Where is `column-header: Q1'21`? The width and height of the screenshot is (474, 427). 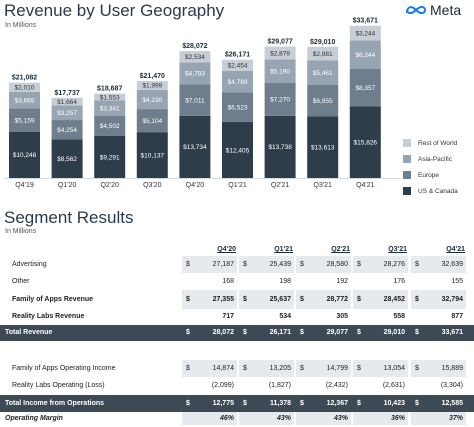 column-header: Q1'21 is located at coordinates (283, 249).